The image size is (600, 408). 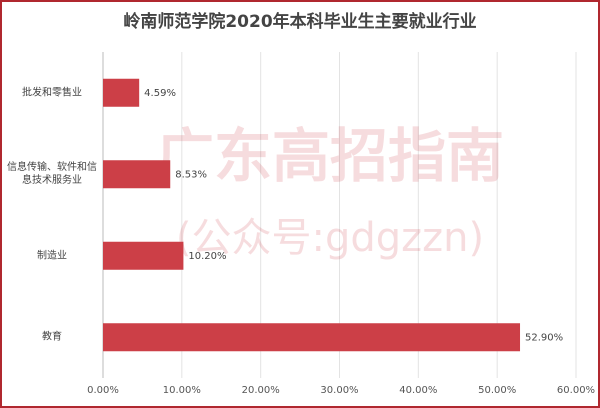 What do you see at coordinates (544, 337) in the screenshot?
I see `value-label: 52.90%` at bounding box center [544, 337].